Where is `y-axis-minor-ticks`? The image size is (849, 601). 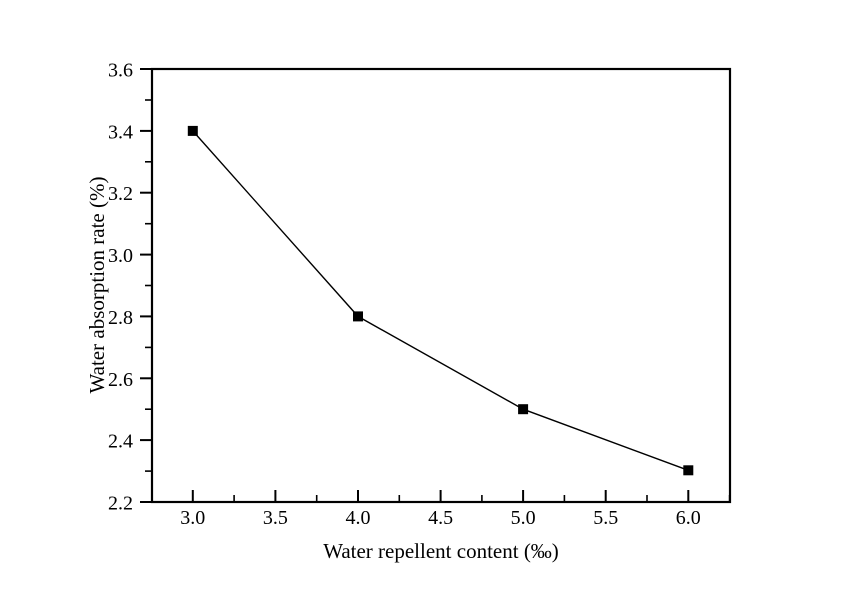 y-axis-minor-ticks is located at coordinates (148, 285).